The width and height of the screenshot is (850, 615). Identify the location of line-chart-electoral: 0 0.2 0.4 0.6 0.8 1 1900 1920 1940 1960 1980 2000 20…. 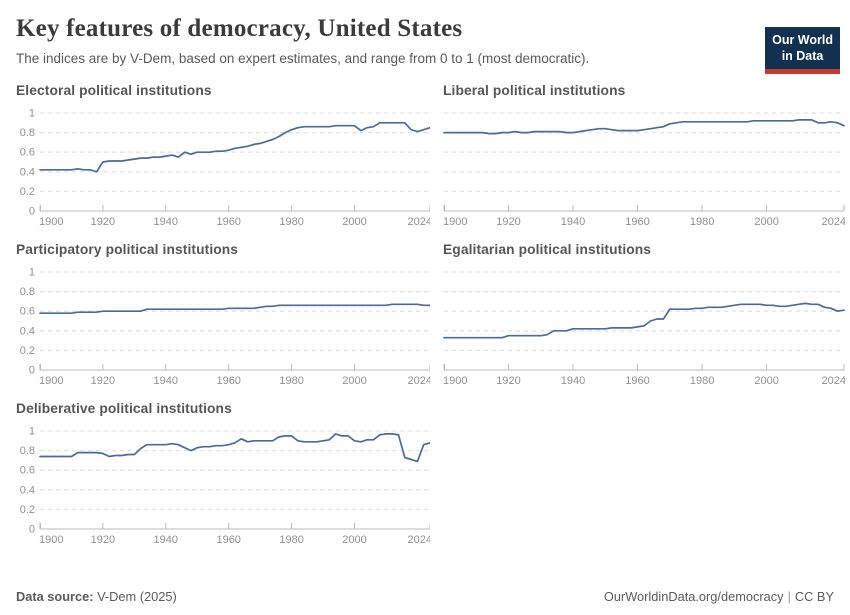
(223, 168).